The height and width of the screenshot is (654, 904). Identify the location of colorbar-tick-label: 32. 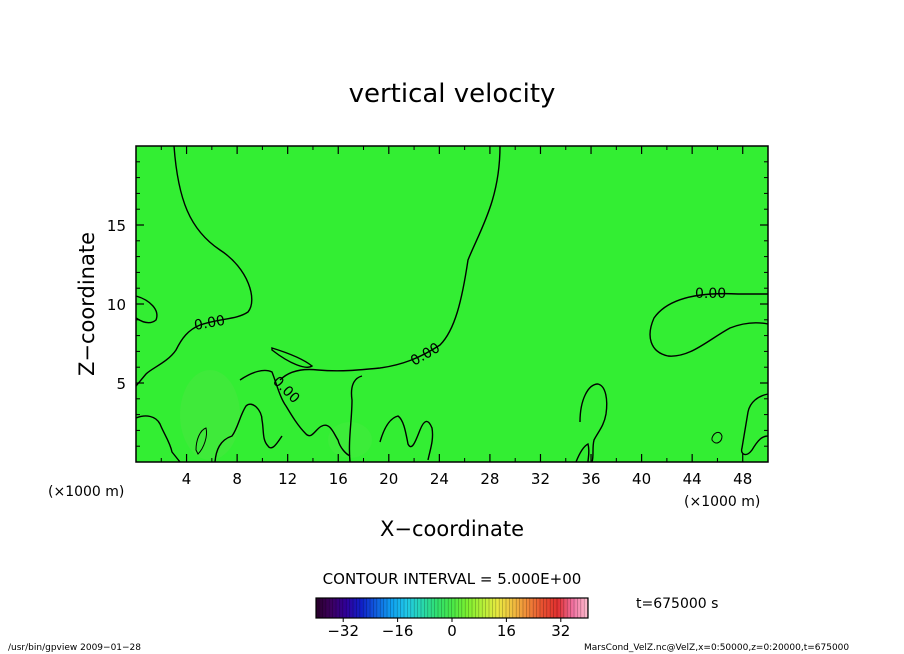
(560, 631).